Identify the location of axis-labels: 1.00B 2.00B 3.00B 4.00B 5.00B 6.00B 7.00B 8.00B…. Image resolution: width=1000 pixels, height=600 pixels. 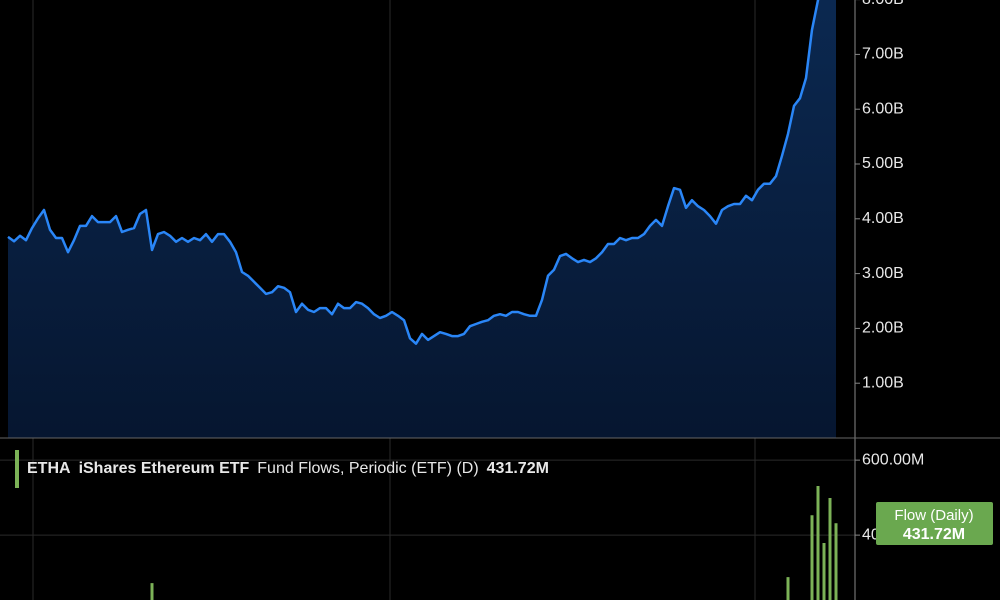
(889, 271).